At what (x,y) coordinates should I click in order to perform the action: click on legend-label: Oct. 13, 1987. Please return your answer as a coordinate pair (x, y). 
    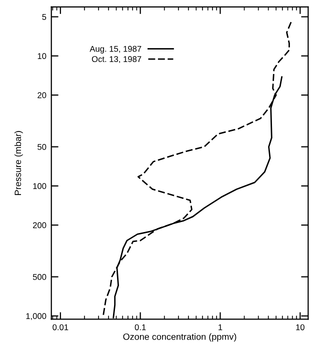
    Looking at the image, I should click on (117, 60).